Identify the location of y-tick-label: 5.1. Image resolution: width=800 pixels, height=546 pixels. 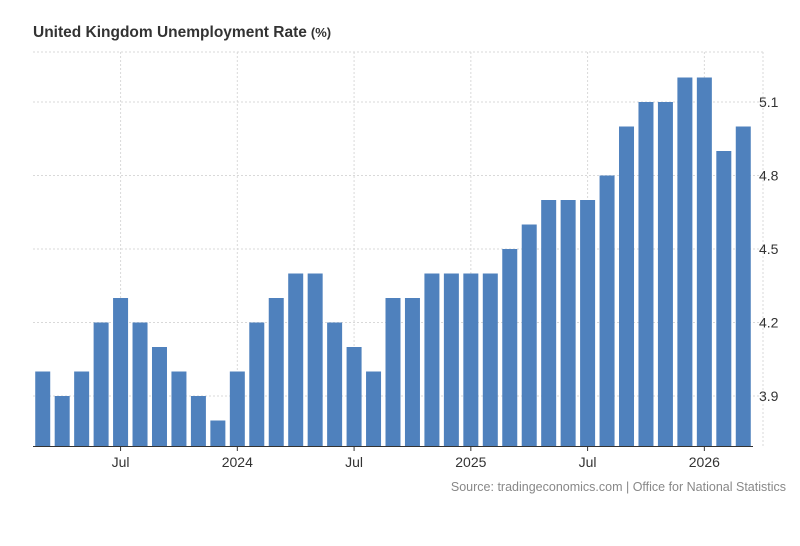
(769, 102).